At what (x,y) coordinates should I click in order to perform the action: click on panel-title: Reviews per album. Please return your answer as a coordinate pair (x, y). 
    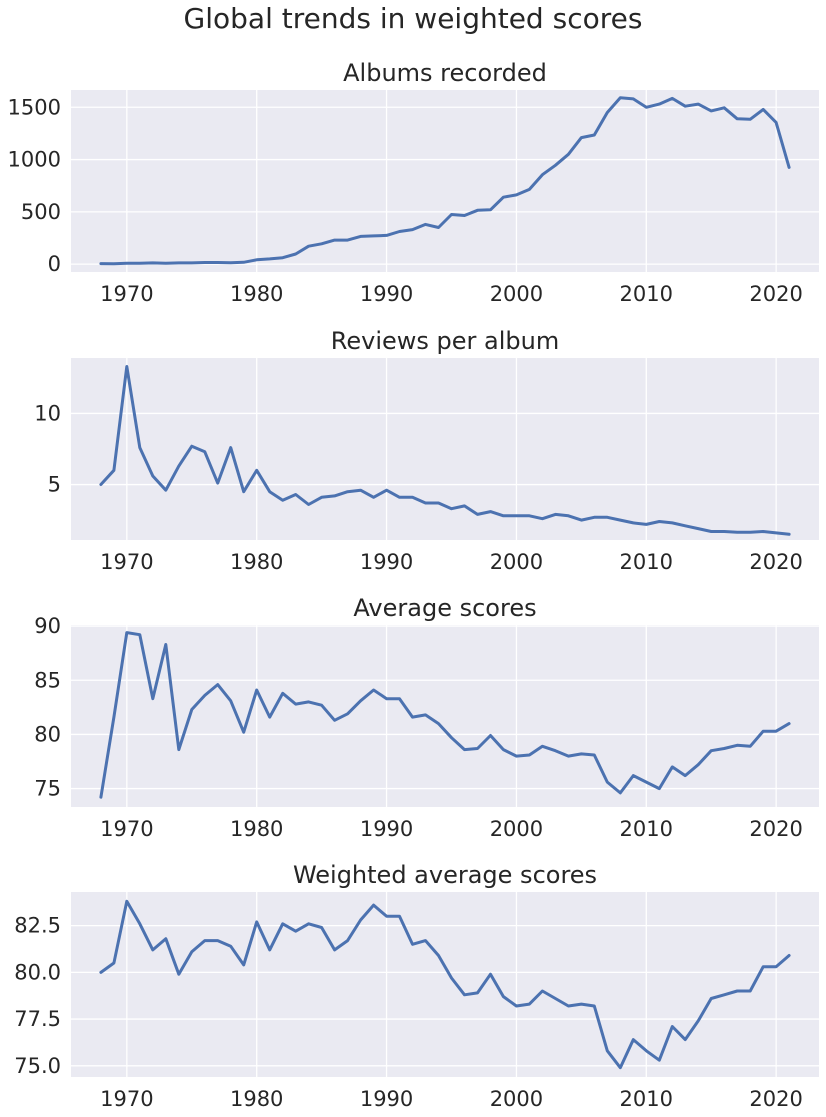
    Looking at the image, I should click on (445, 341).